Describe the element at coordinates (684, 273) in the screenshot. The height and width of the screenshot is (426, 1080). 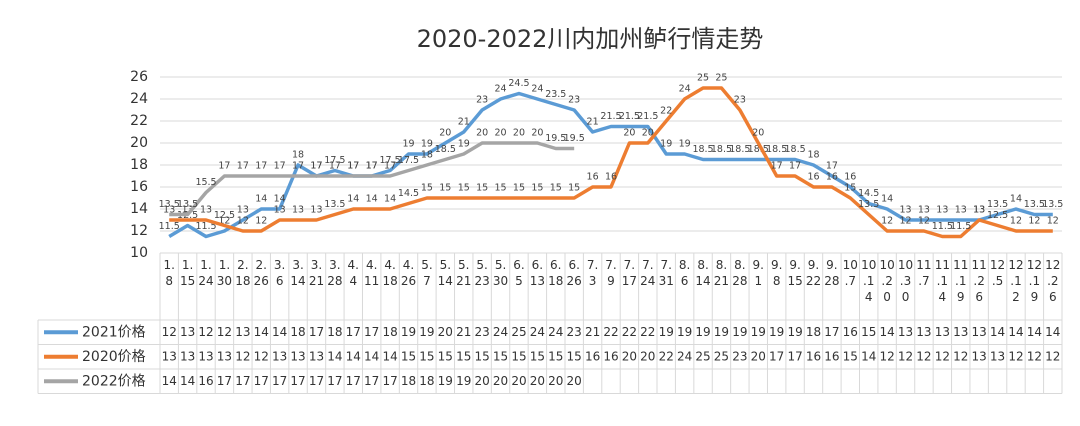
I see `x-tick-label: 8. 6` at that location.